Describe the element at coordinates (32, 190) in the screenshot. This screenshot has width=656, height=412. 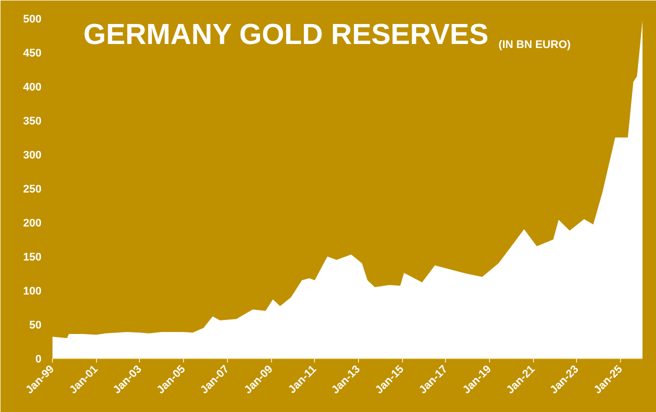
I see `y-tick-label: 250` at that location.